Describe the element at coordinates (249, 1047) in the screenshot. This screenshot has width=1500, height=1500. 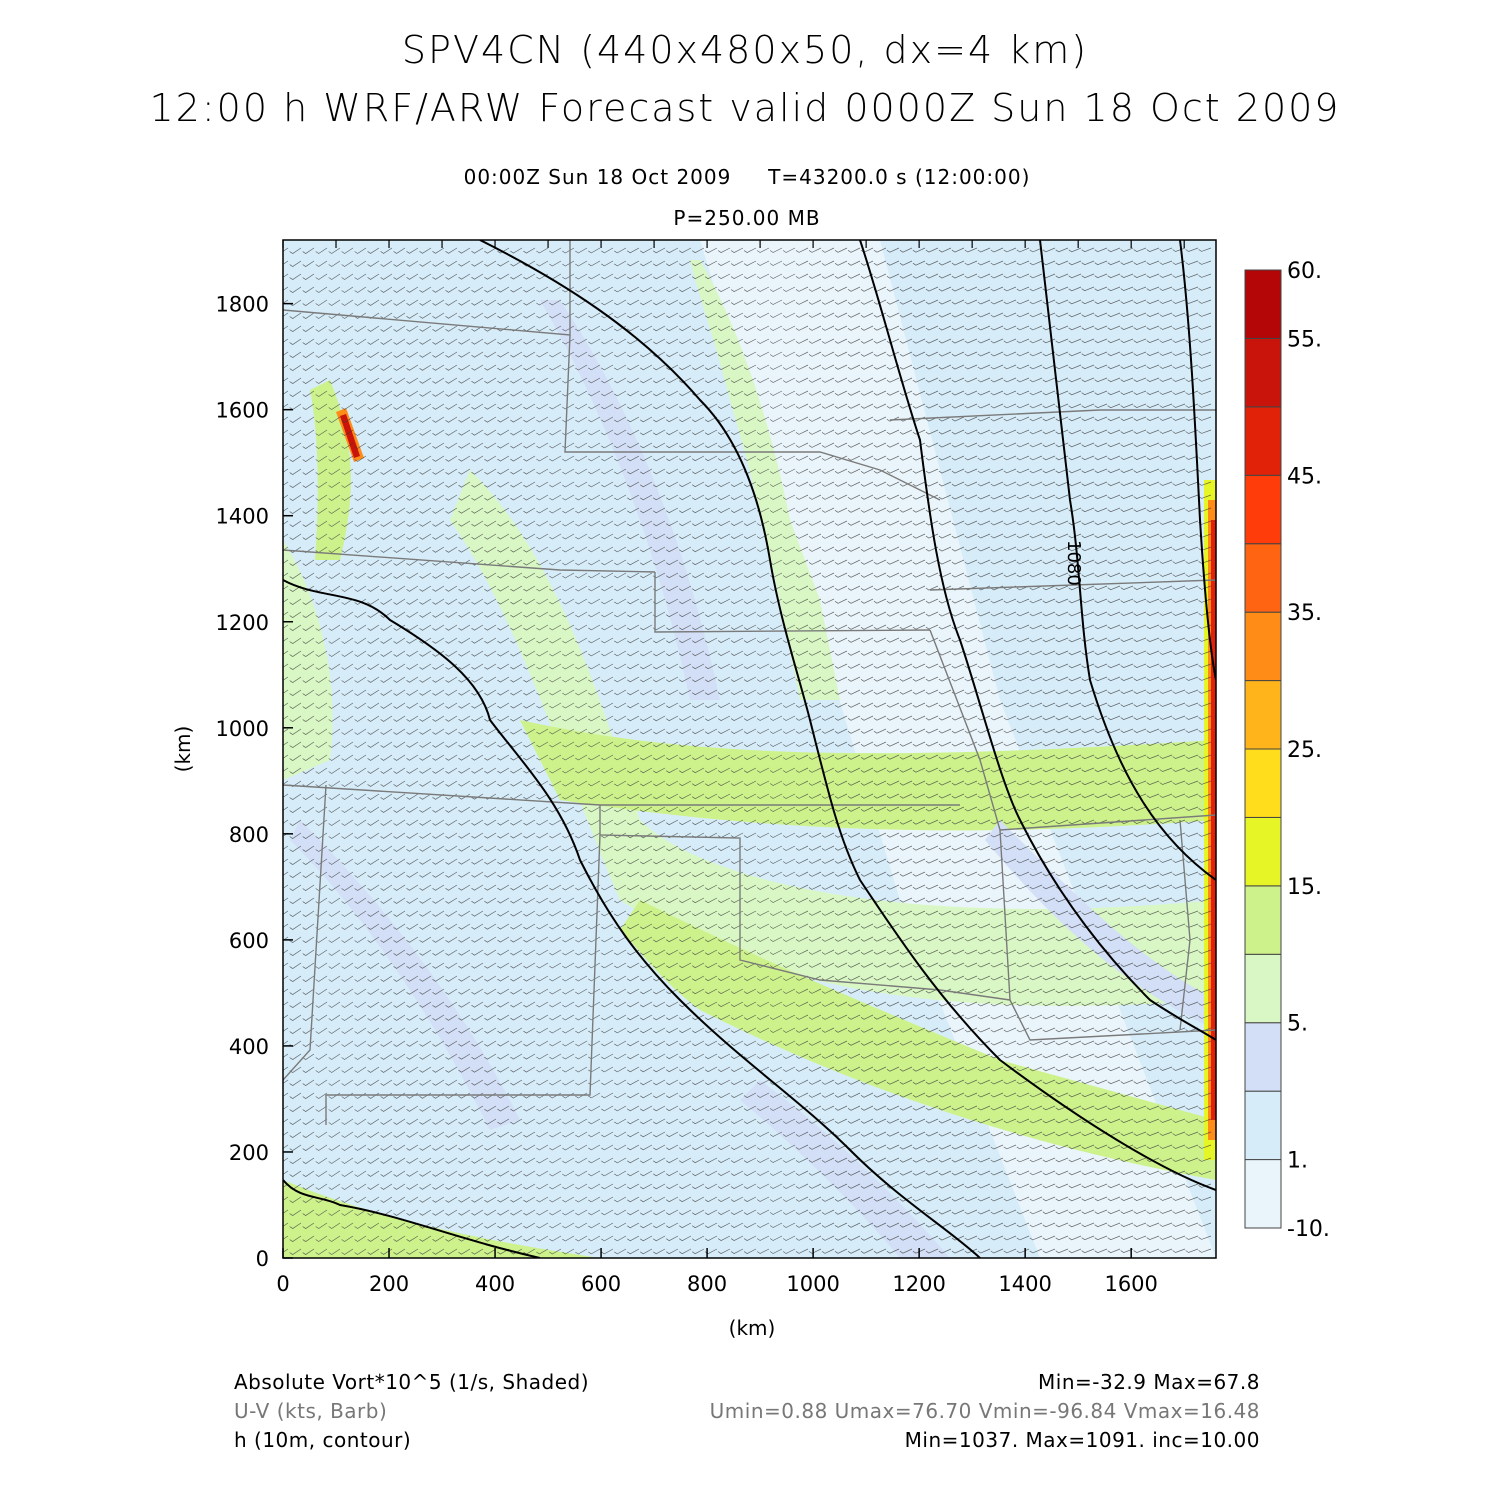
I see `y-tick-label: 400` at that location.